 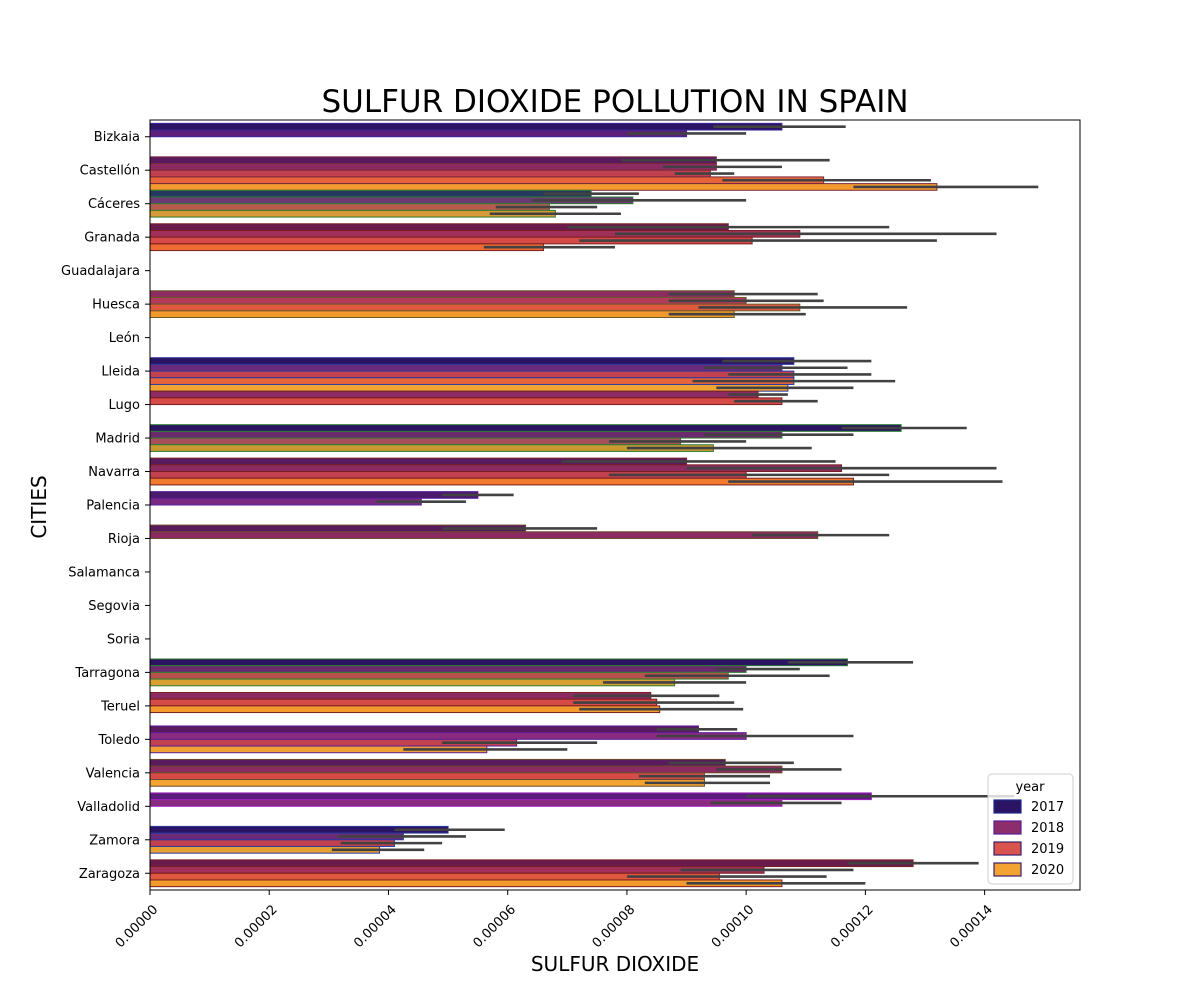 I want to click on legend-label-2018: 2018, so click(x=1047, y=828).